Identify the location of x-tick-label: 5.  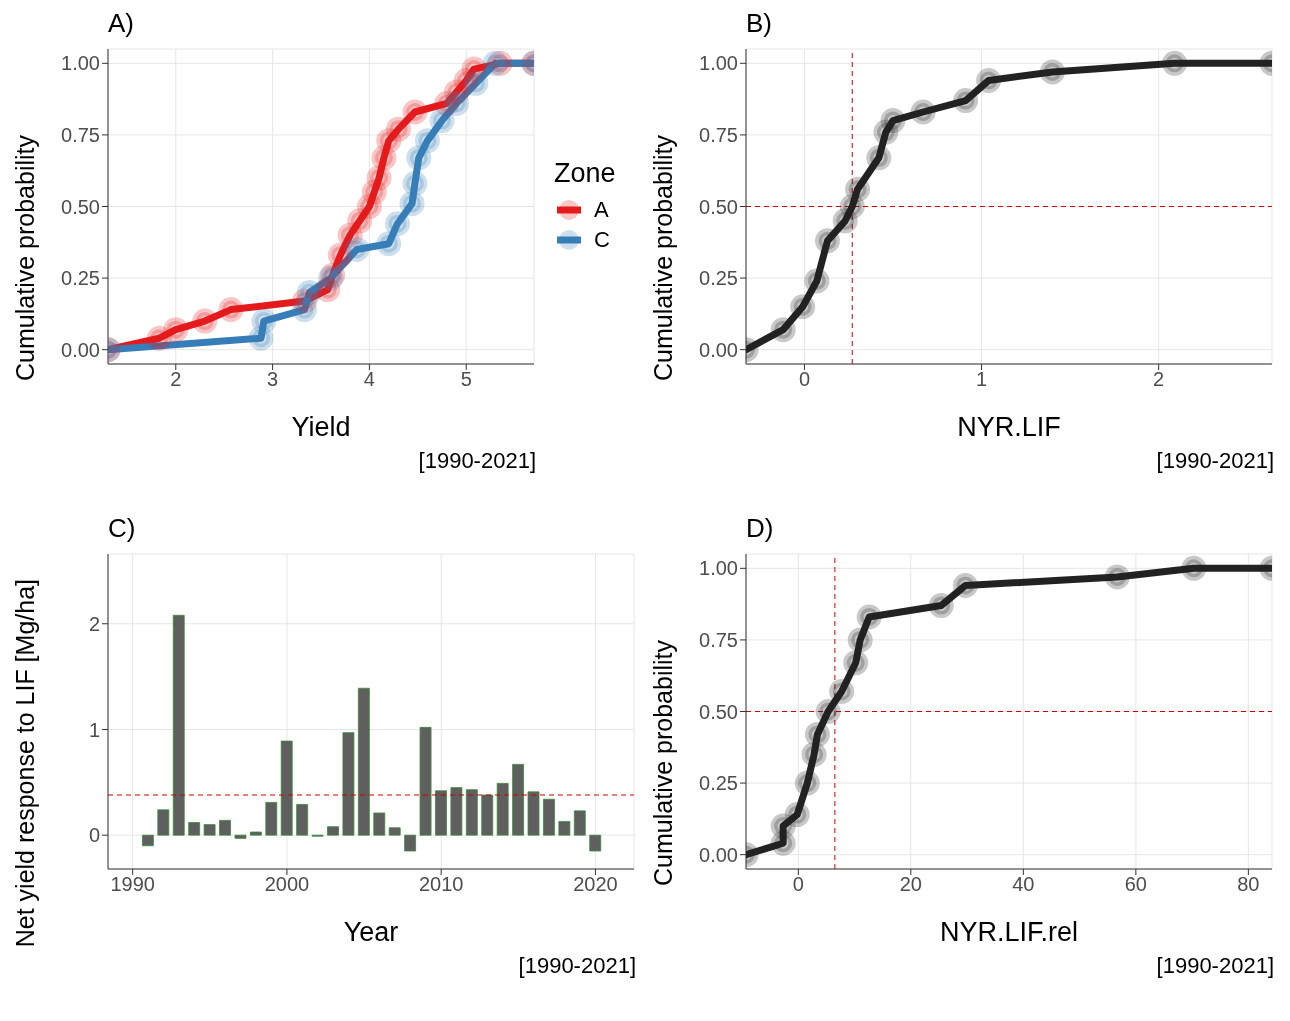
(466, 379).